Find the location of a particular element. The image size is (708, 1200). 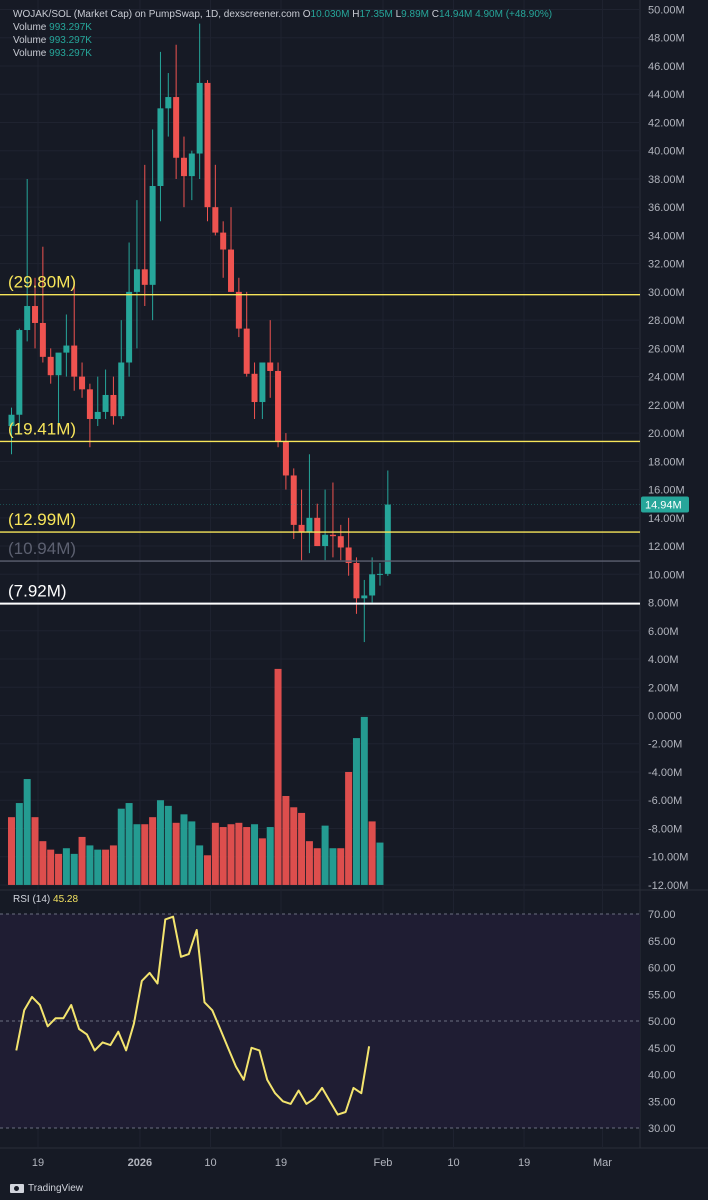

price-tick-label: 6.00M is located at coordinates (663, 632).